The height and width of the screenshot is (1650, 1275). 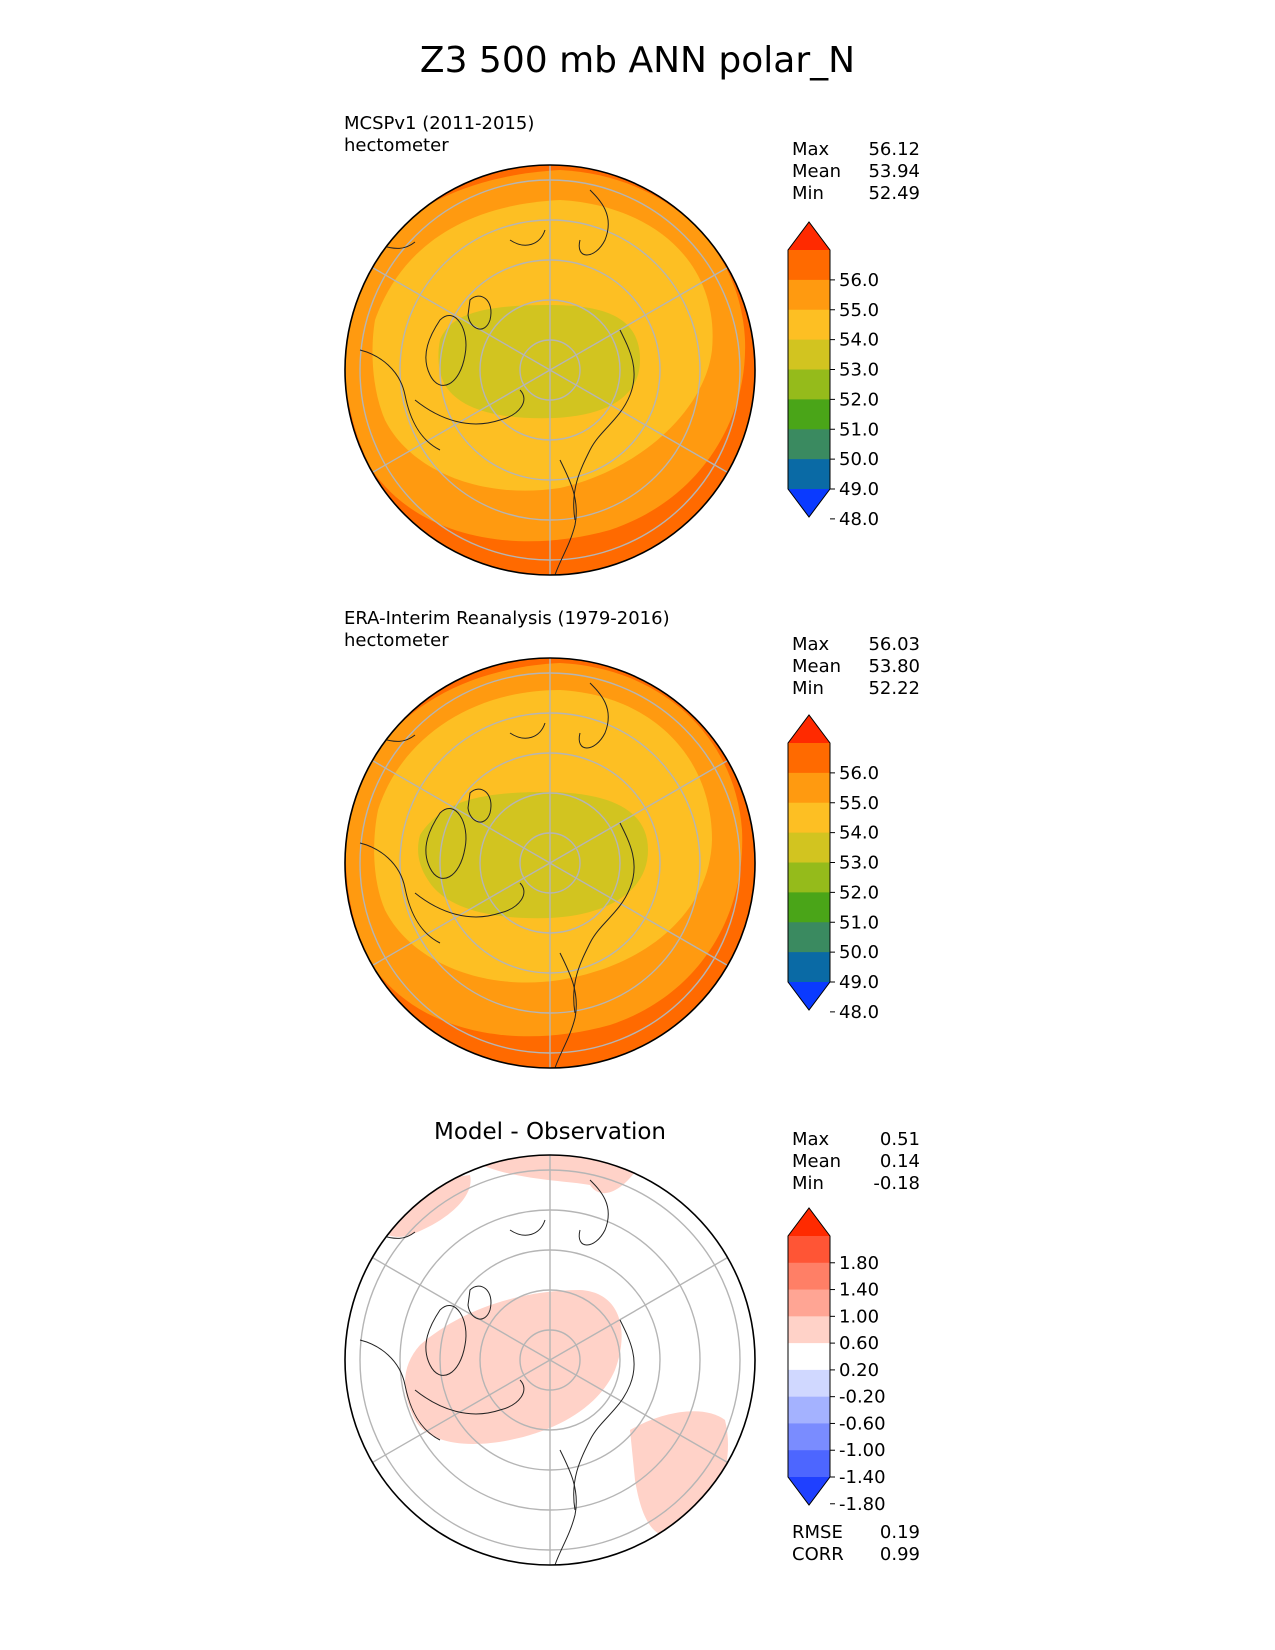 I want to click on panel3-map, so click(x=550, y=1360).